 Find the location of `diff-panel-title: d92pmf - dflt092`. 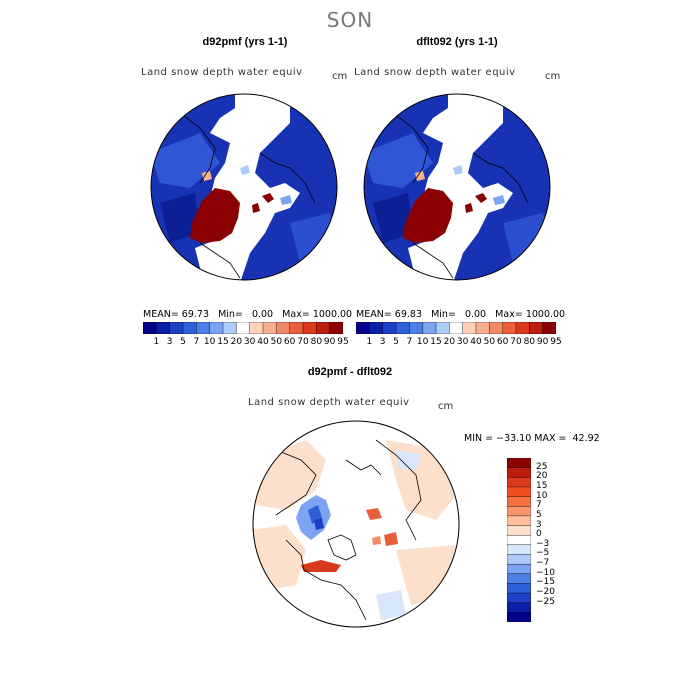

diff-panel-title: d92pmf - dflt092 is located at coordinates (350, 372).